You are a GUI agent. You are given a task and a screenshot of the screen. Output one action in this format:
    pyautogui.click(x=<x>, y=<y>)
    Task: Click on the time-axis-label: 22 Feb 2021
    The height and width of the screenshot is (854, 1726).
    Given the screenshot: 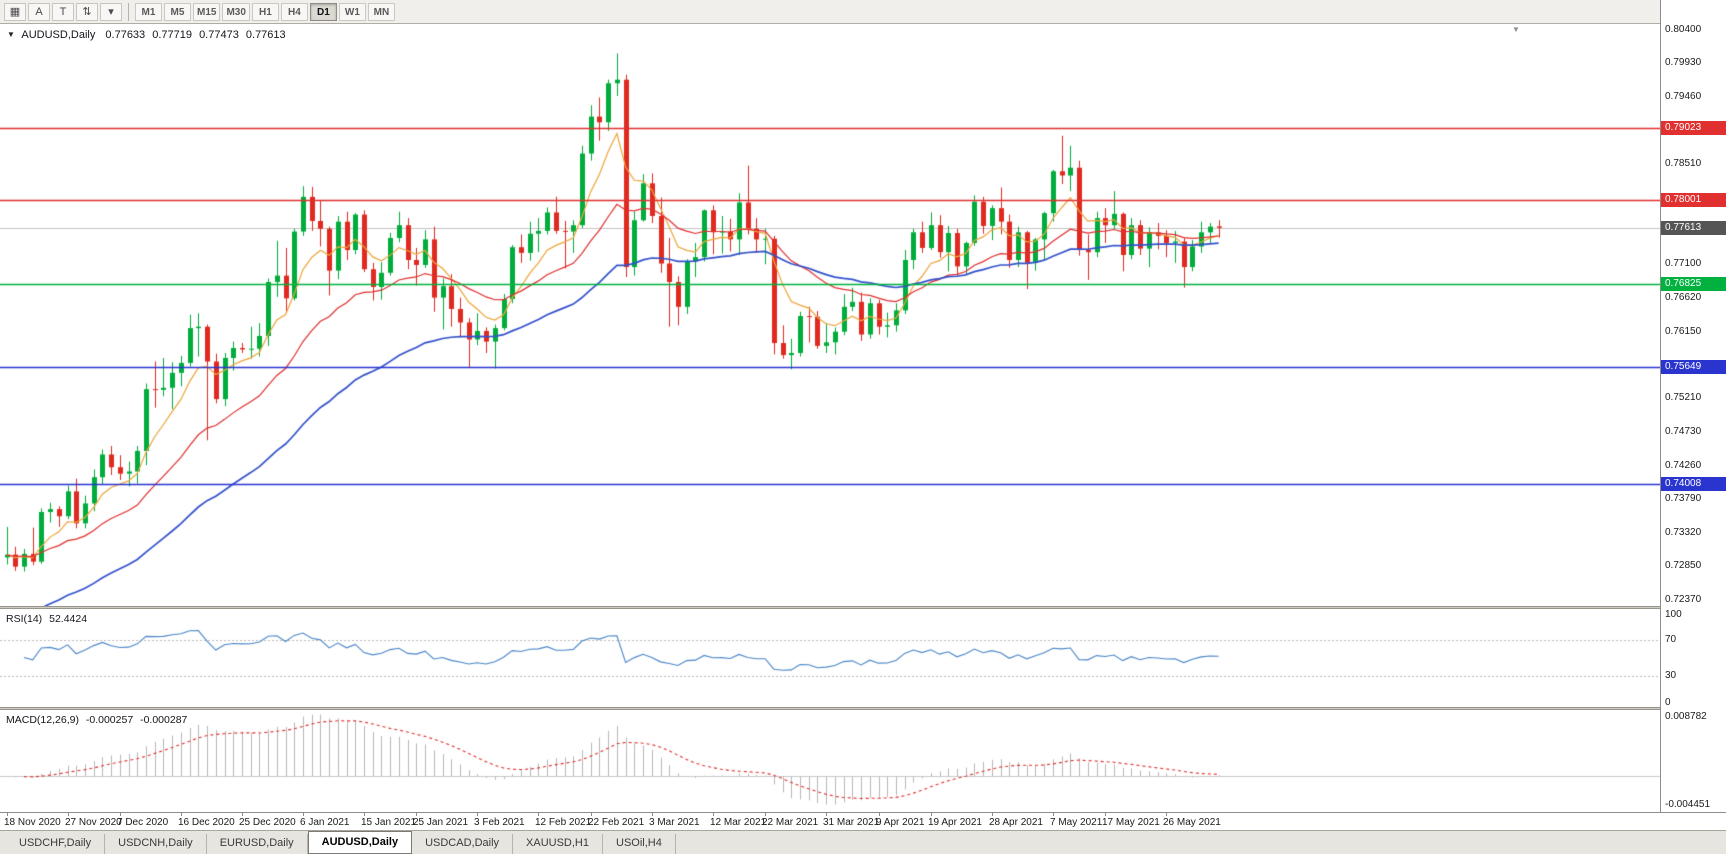 What is the action you would take?
    pyautogui.click(x=616, y=822)
    